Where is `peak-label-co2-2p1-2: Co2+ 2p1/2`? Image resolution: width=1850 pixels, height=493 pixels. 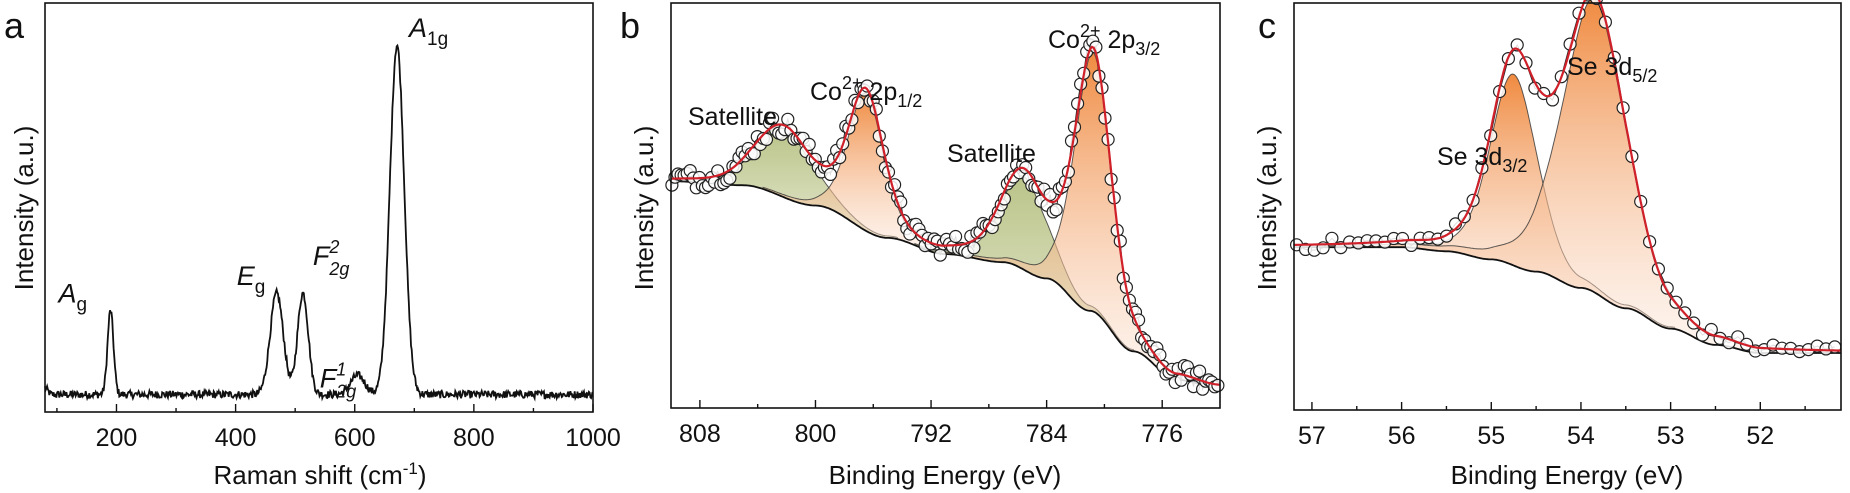
peak-label-co2-2p1-2: Co2+ 2p1/2 is located at coordinates (866, 92).